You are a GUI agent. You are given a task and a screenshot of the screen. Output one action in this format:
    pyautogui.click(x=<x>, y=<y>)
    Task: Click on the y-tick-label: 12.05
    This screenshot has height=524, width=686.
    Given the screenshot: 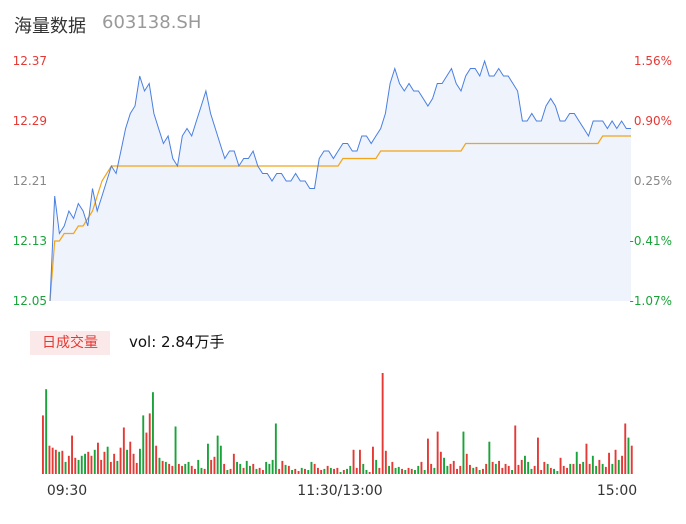 What is the action you would take?
    pyautogui.click(x=30, y=301)
    